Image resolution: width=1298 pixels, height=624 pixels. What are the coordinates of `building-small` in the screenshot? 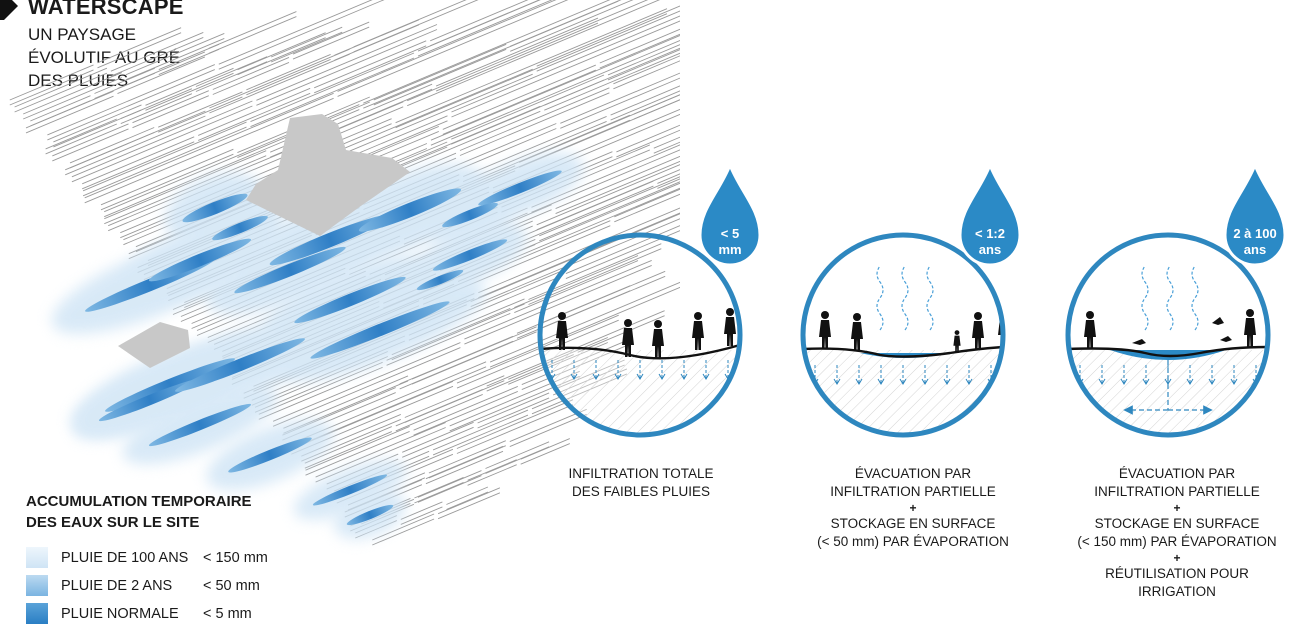 It's located at (154, 345).